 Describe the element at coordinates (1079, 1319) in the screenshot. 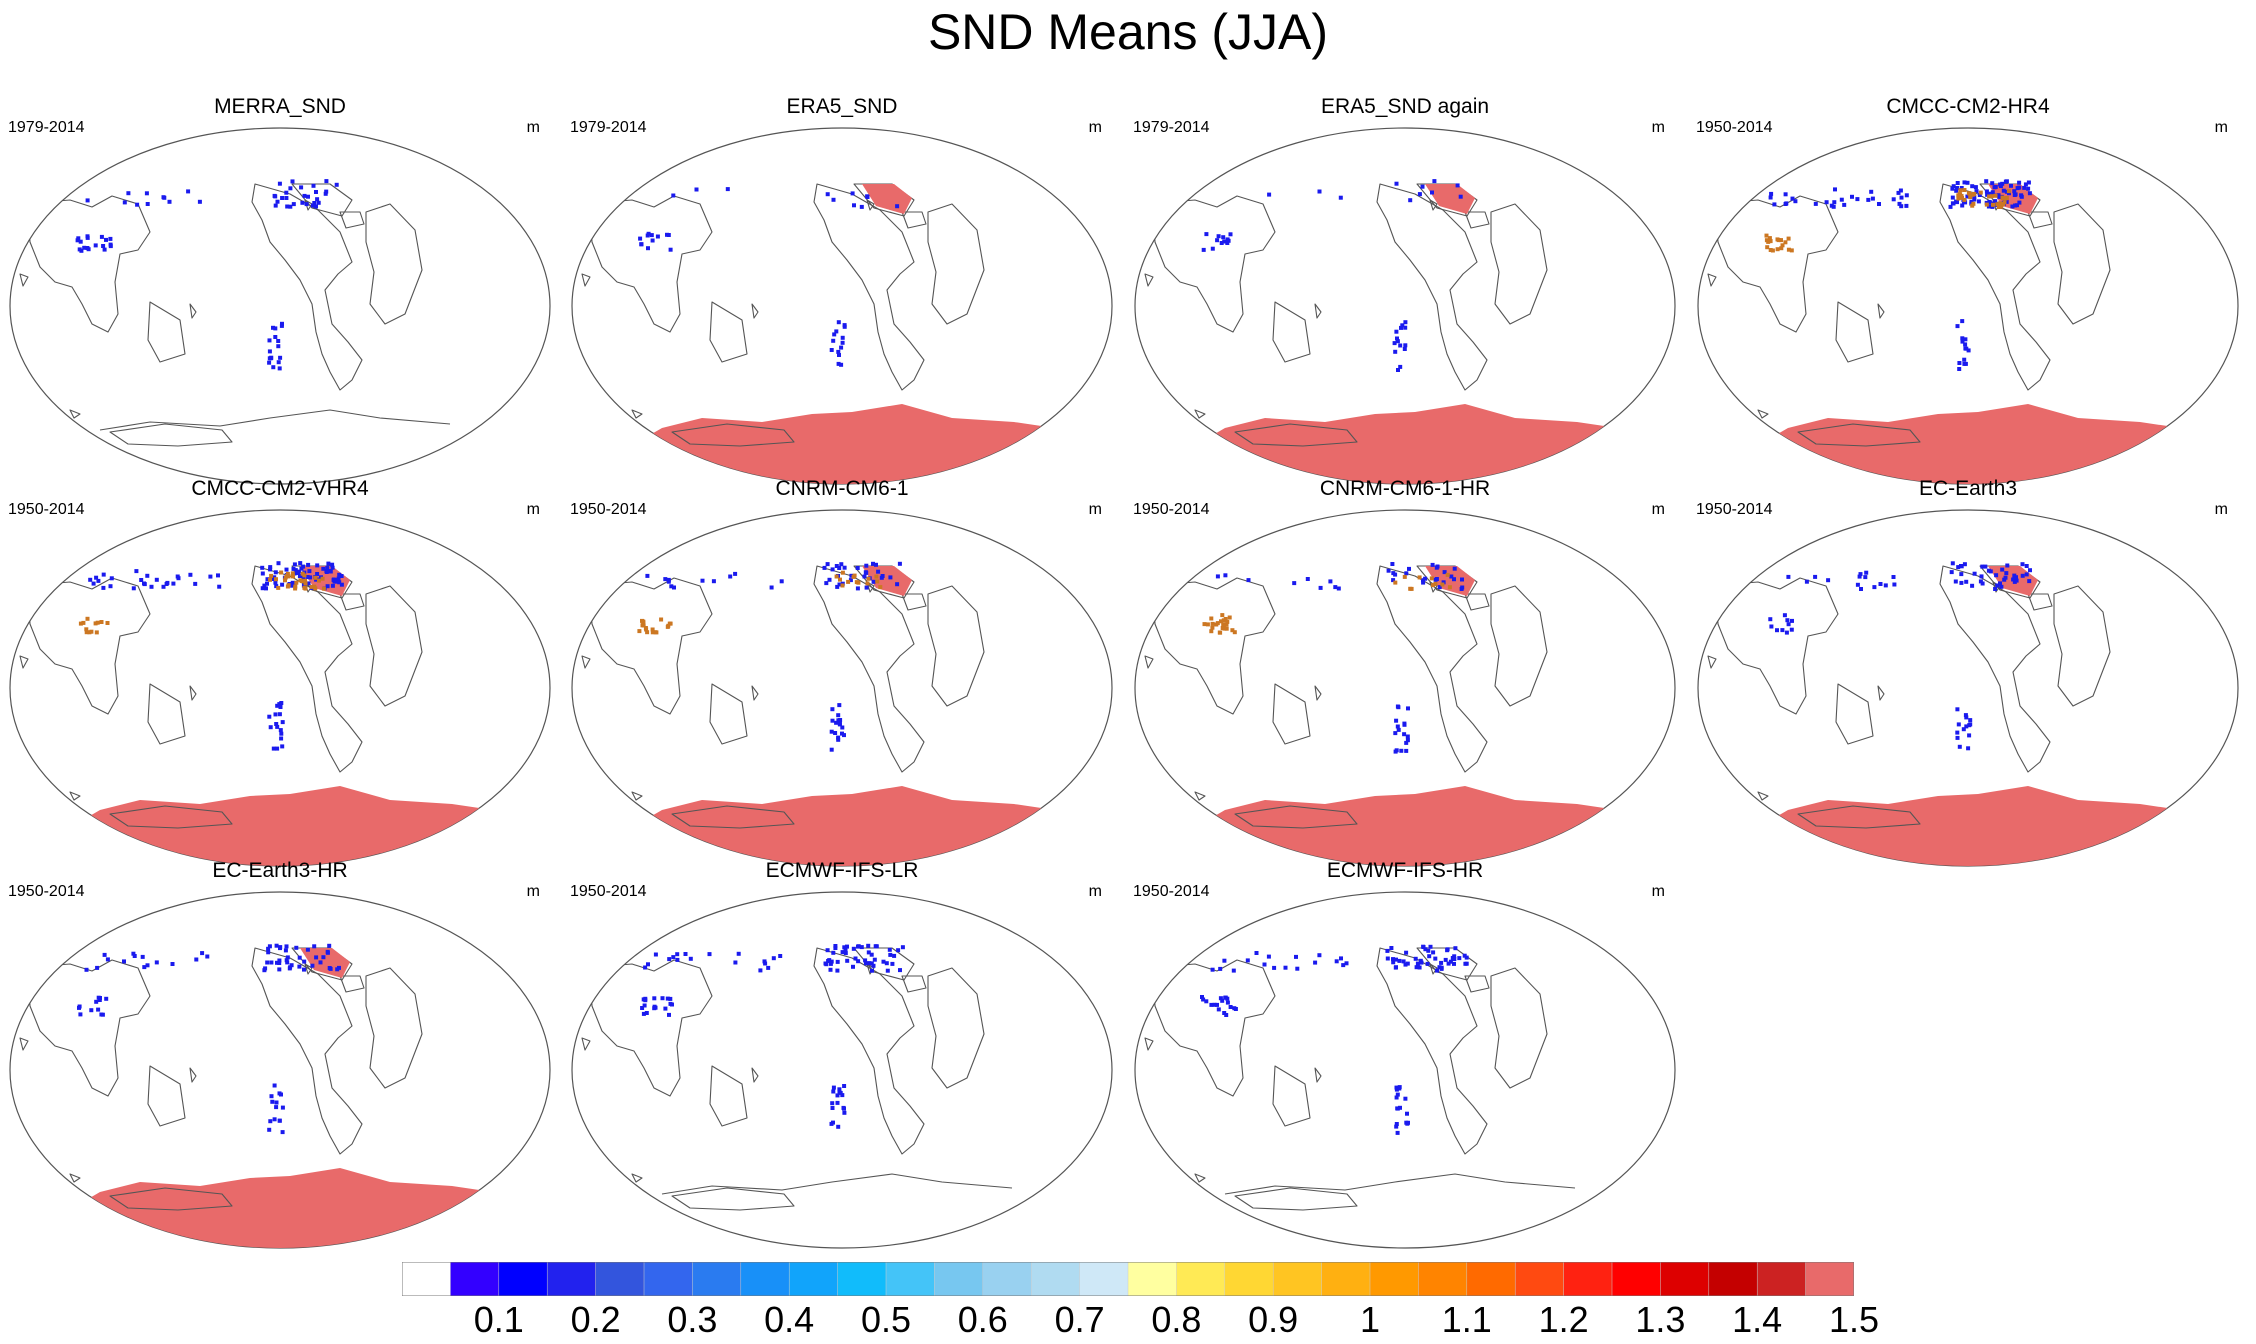

I see `legend-tick-label: 0.7` at that location.